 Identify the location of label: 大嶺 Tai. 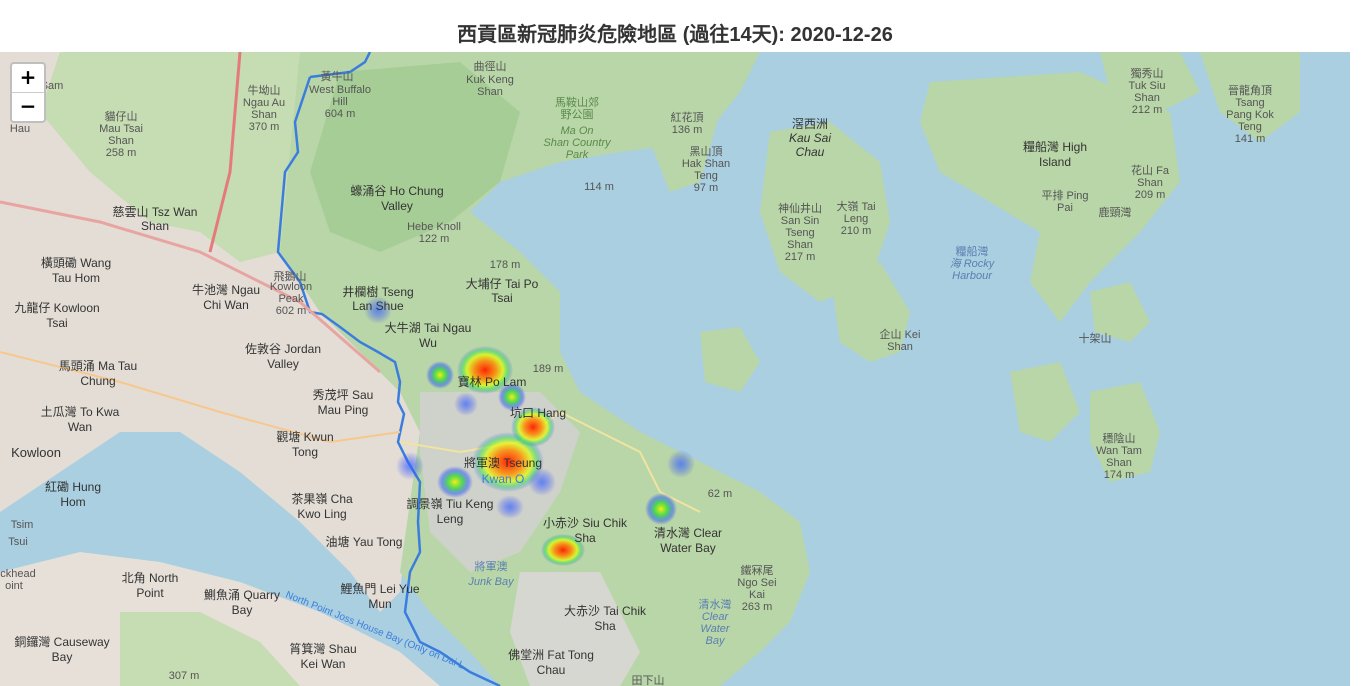
(855, 206).